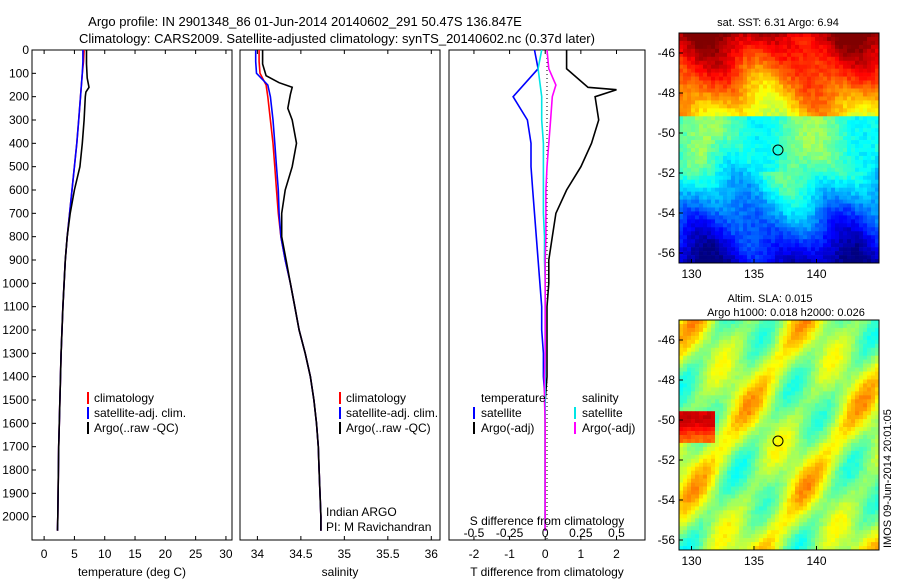 Image resolution: width=900 pixels, height=580 pixels. What do you see at coordinates (770, 299) in the screenshot?
I see `sla-map-title-line1: Altim. SLA: 0.015` at bounding box center [770, 299].